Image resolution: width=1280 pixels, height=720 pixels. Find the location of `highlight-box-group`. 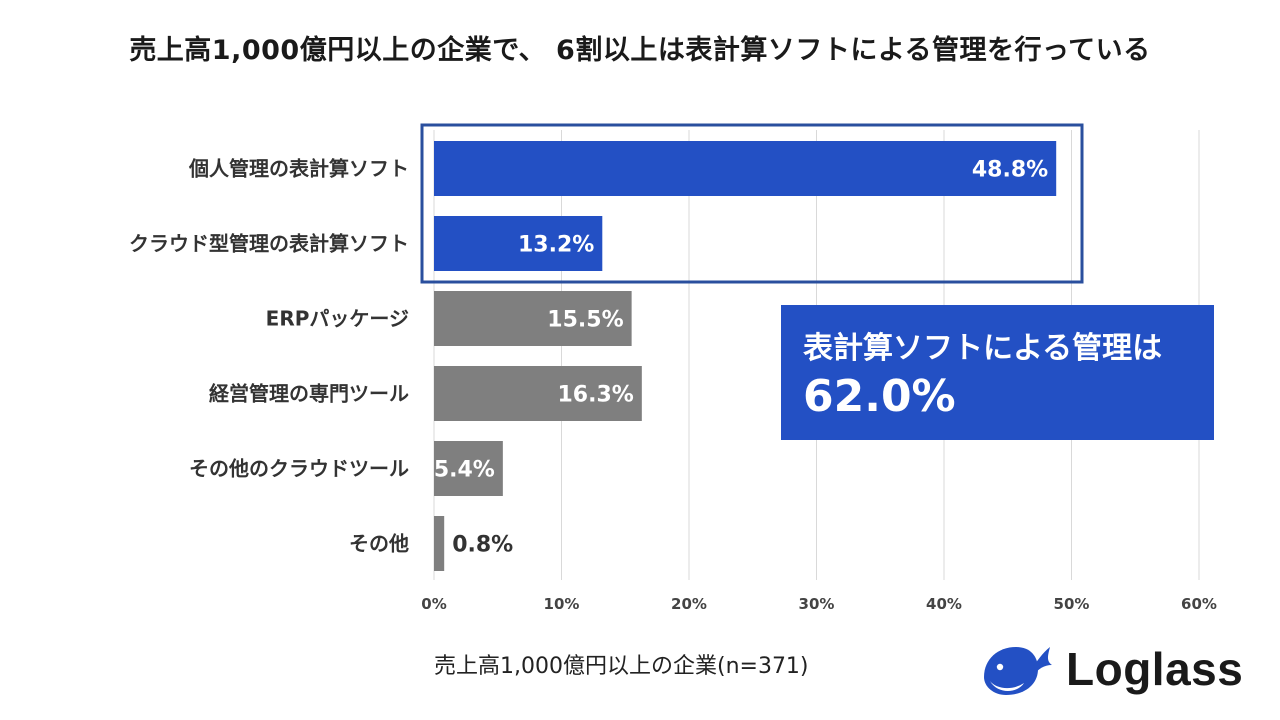

highlight-box-group is located at coordinates (752, 203).